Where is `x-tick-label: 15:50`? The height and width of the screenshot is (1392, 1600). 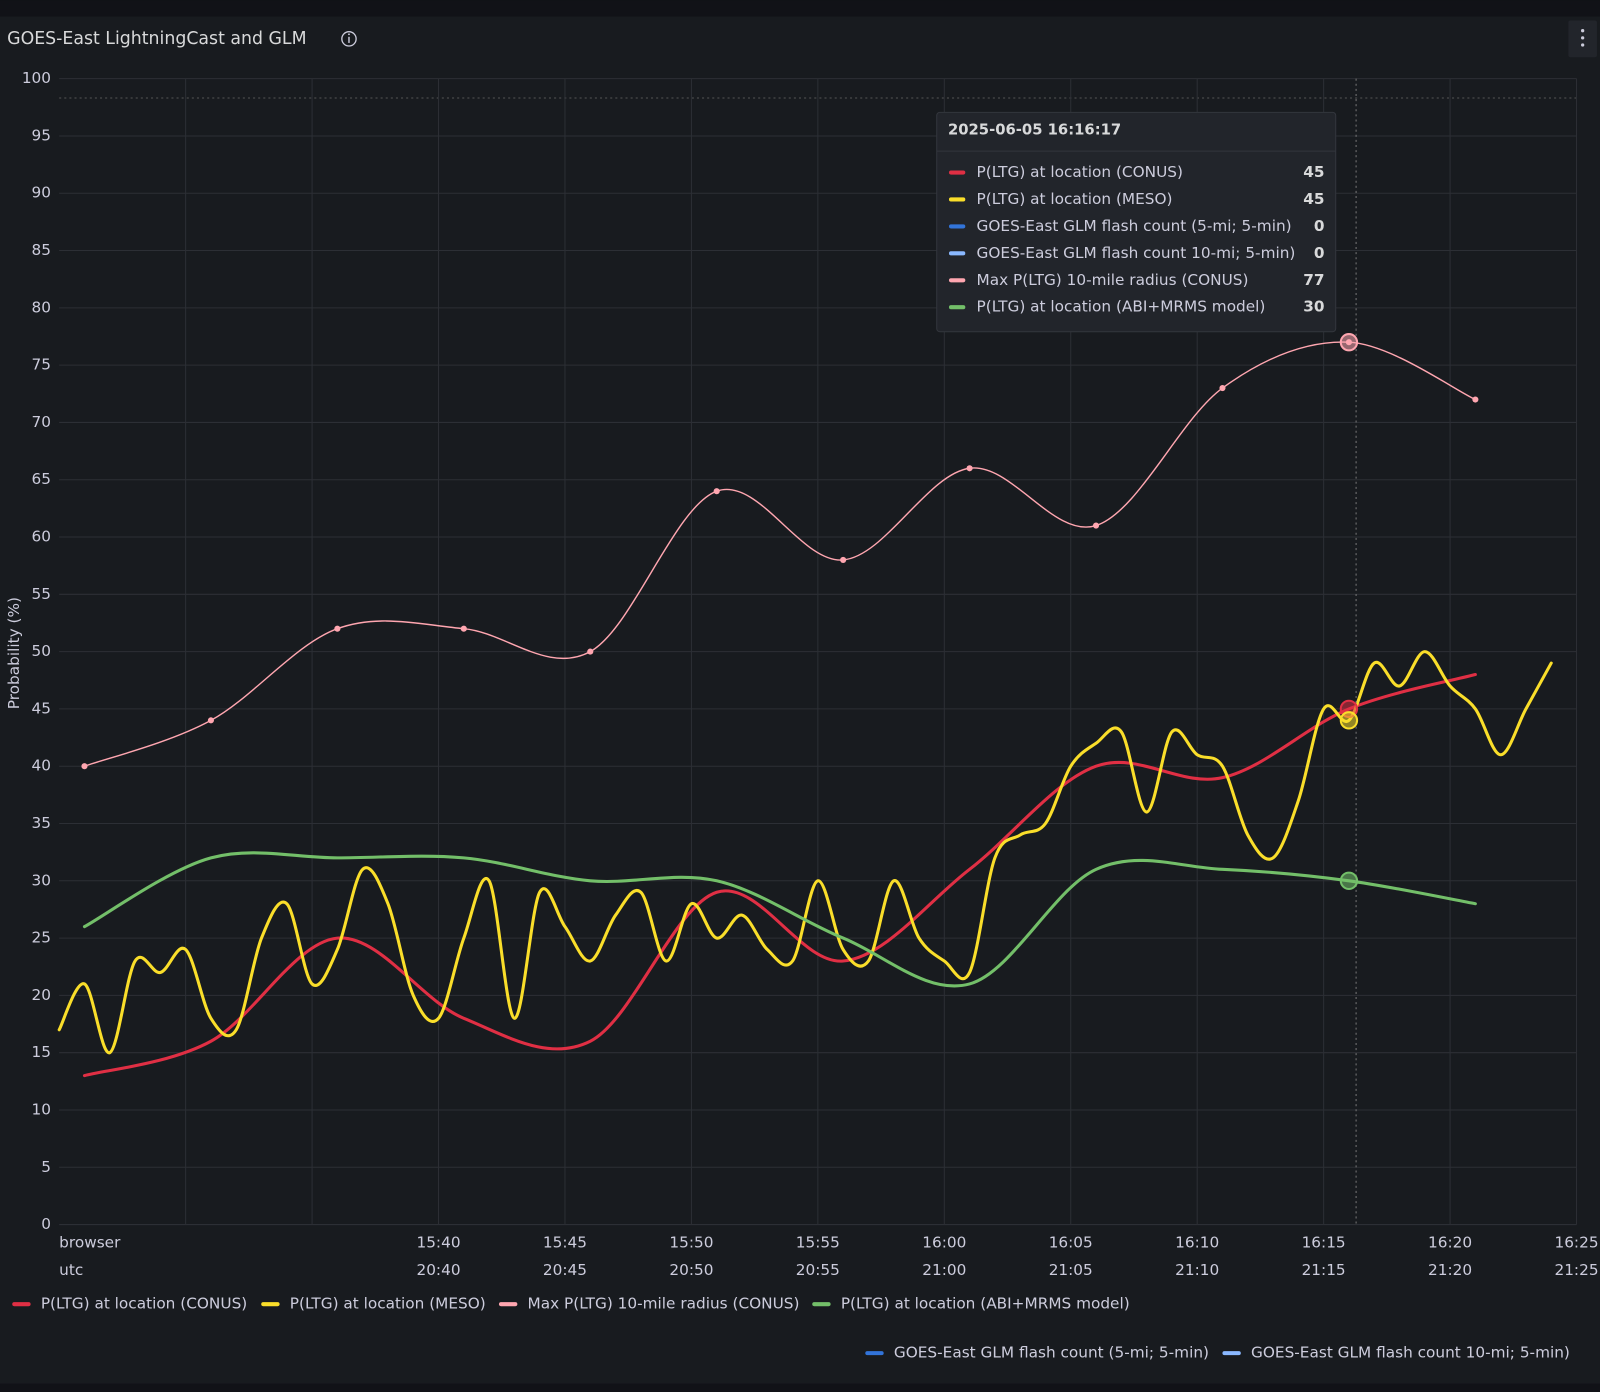 x-tick-label: 15:50 is located at coordinates (691, 1242).